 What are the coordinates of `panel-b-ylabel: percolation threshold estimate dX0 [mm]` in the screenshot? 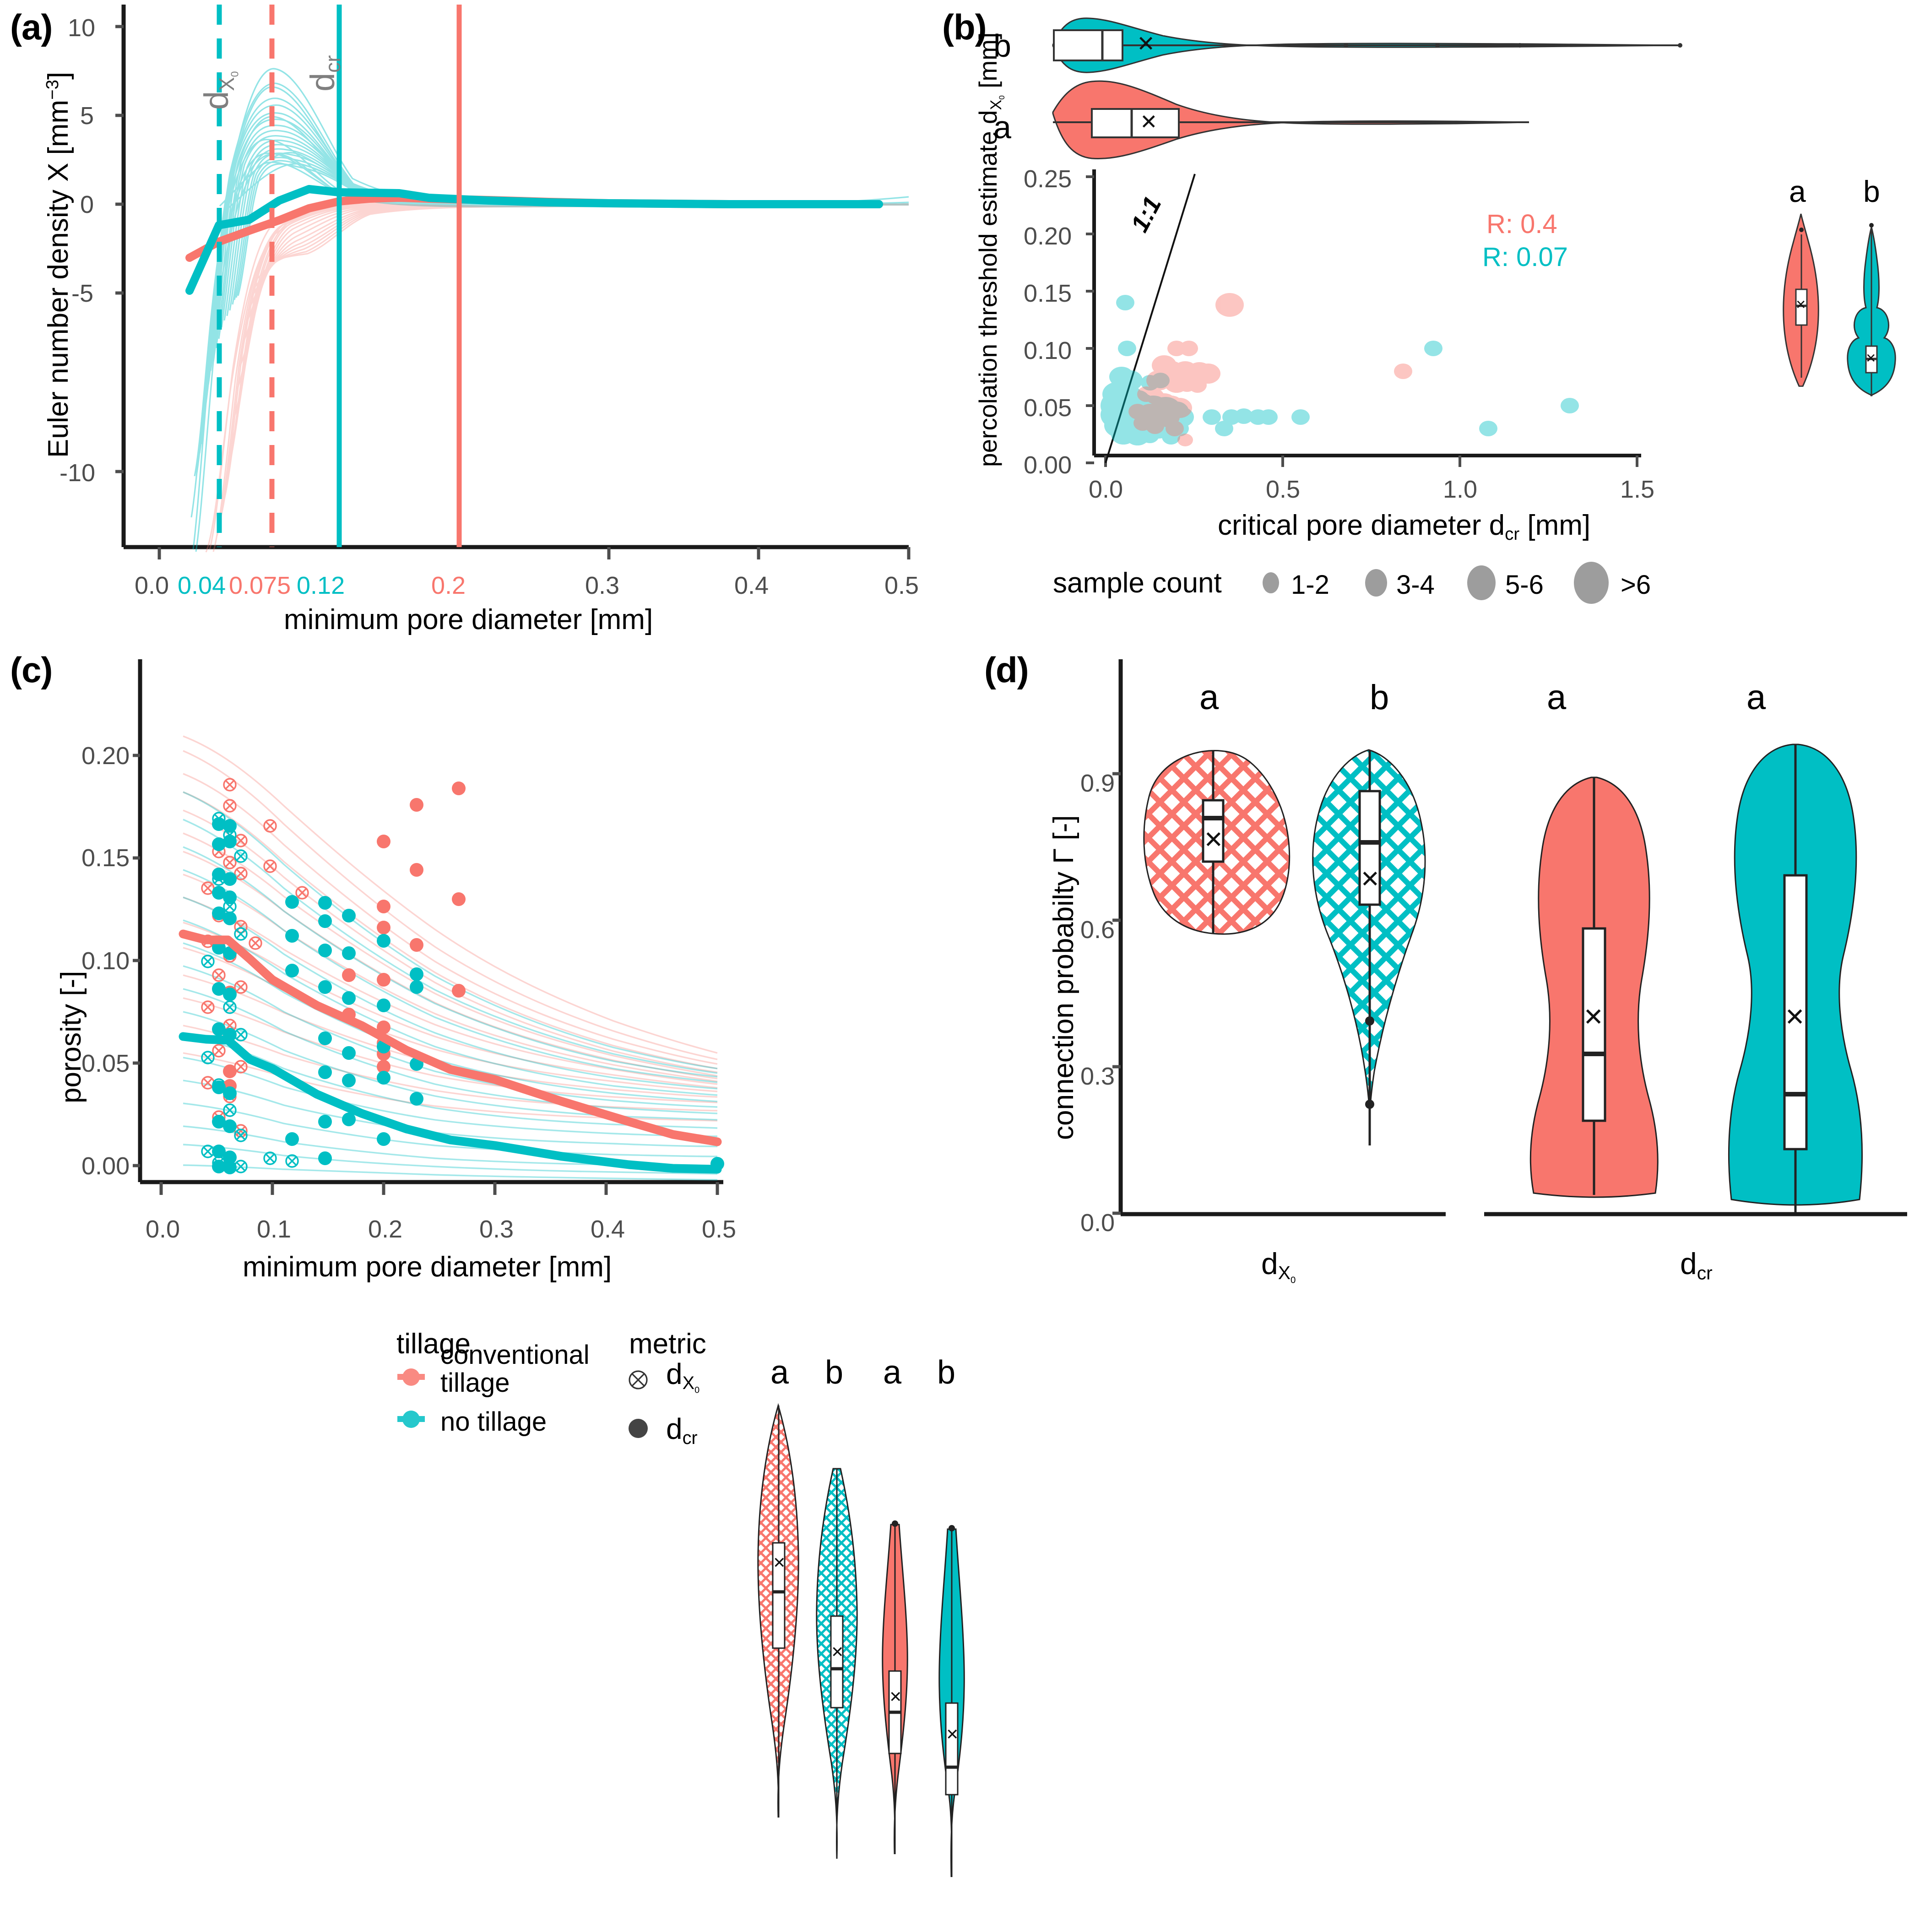 It's located at (990, 249).